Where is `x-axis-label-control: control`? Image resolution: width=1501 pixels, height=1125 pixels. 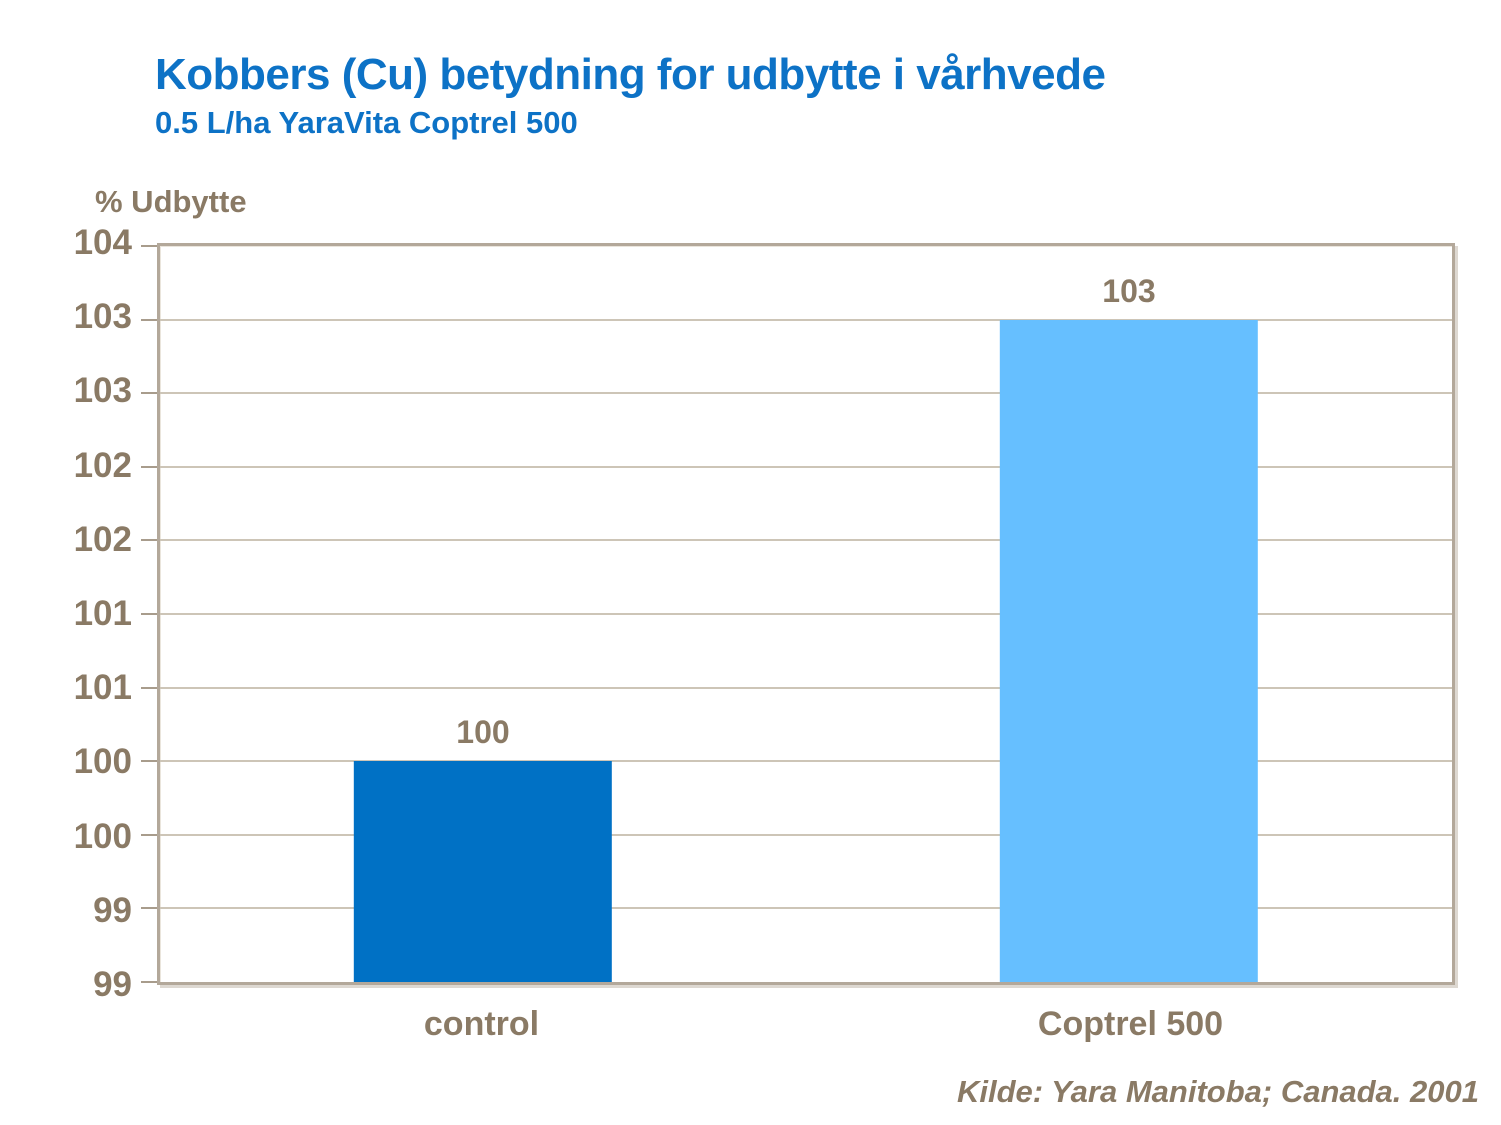
x-axis-label-control: control is located at coordinates (481, 1024).